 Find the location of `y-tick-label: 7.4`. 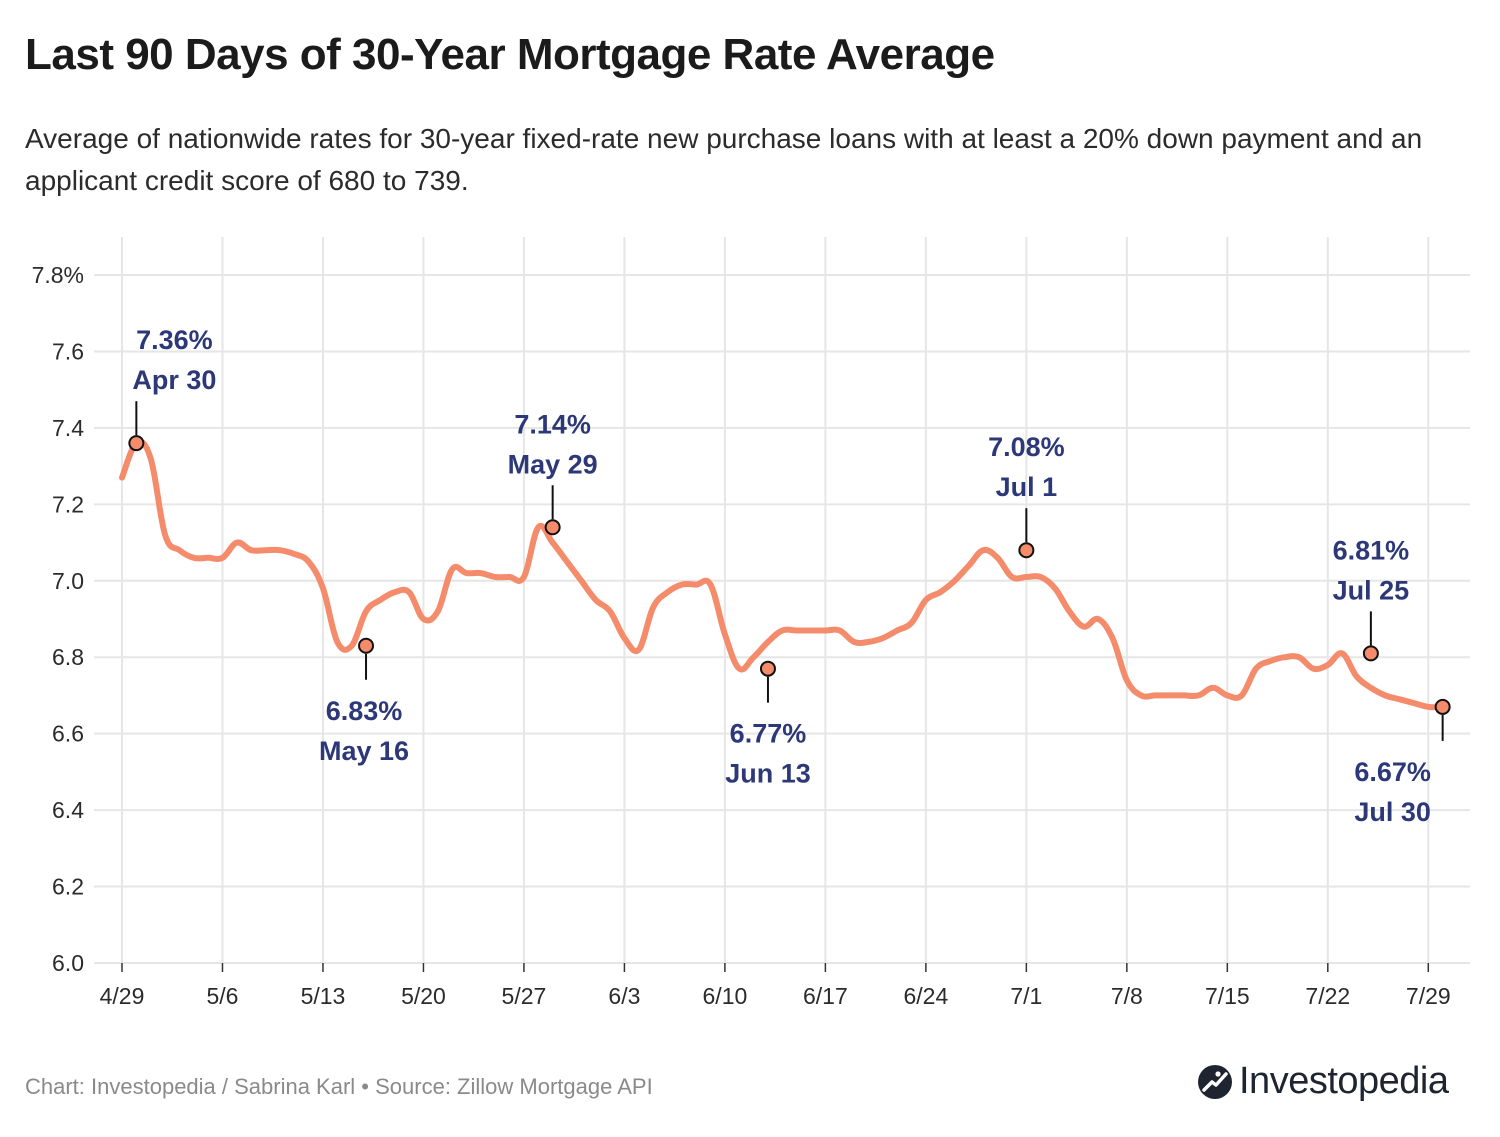

y-tick-label: 7.4 is located at coordinates (68, 428).